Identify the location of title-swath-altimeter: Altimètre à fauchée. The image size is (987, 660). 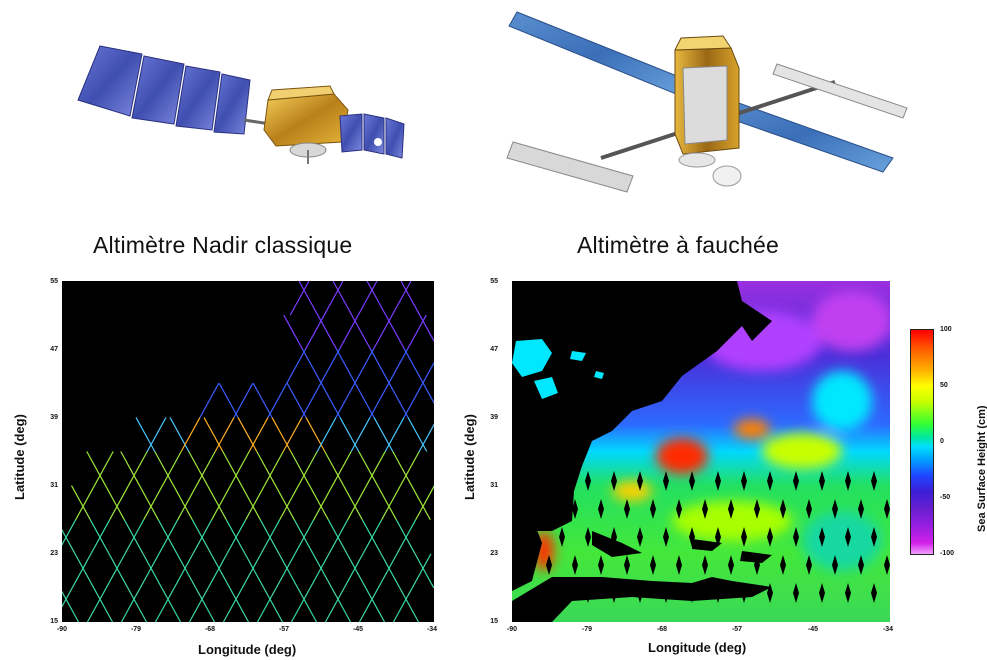
(678, 245).